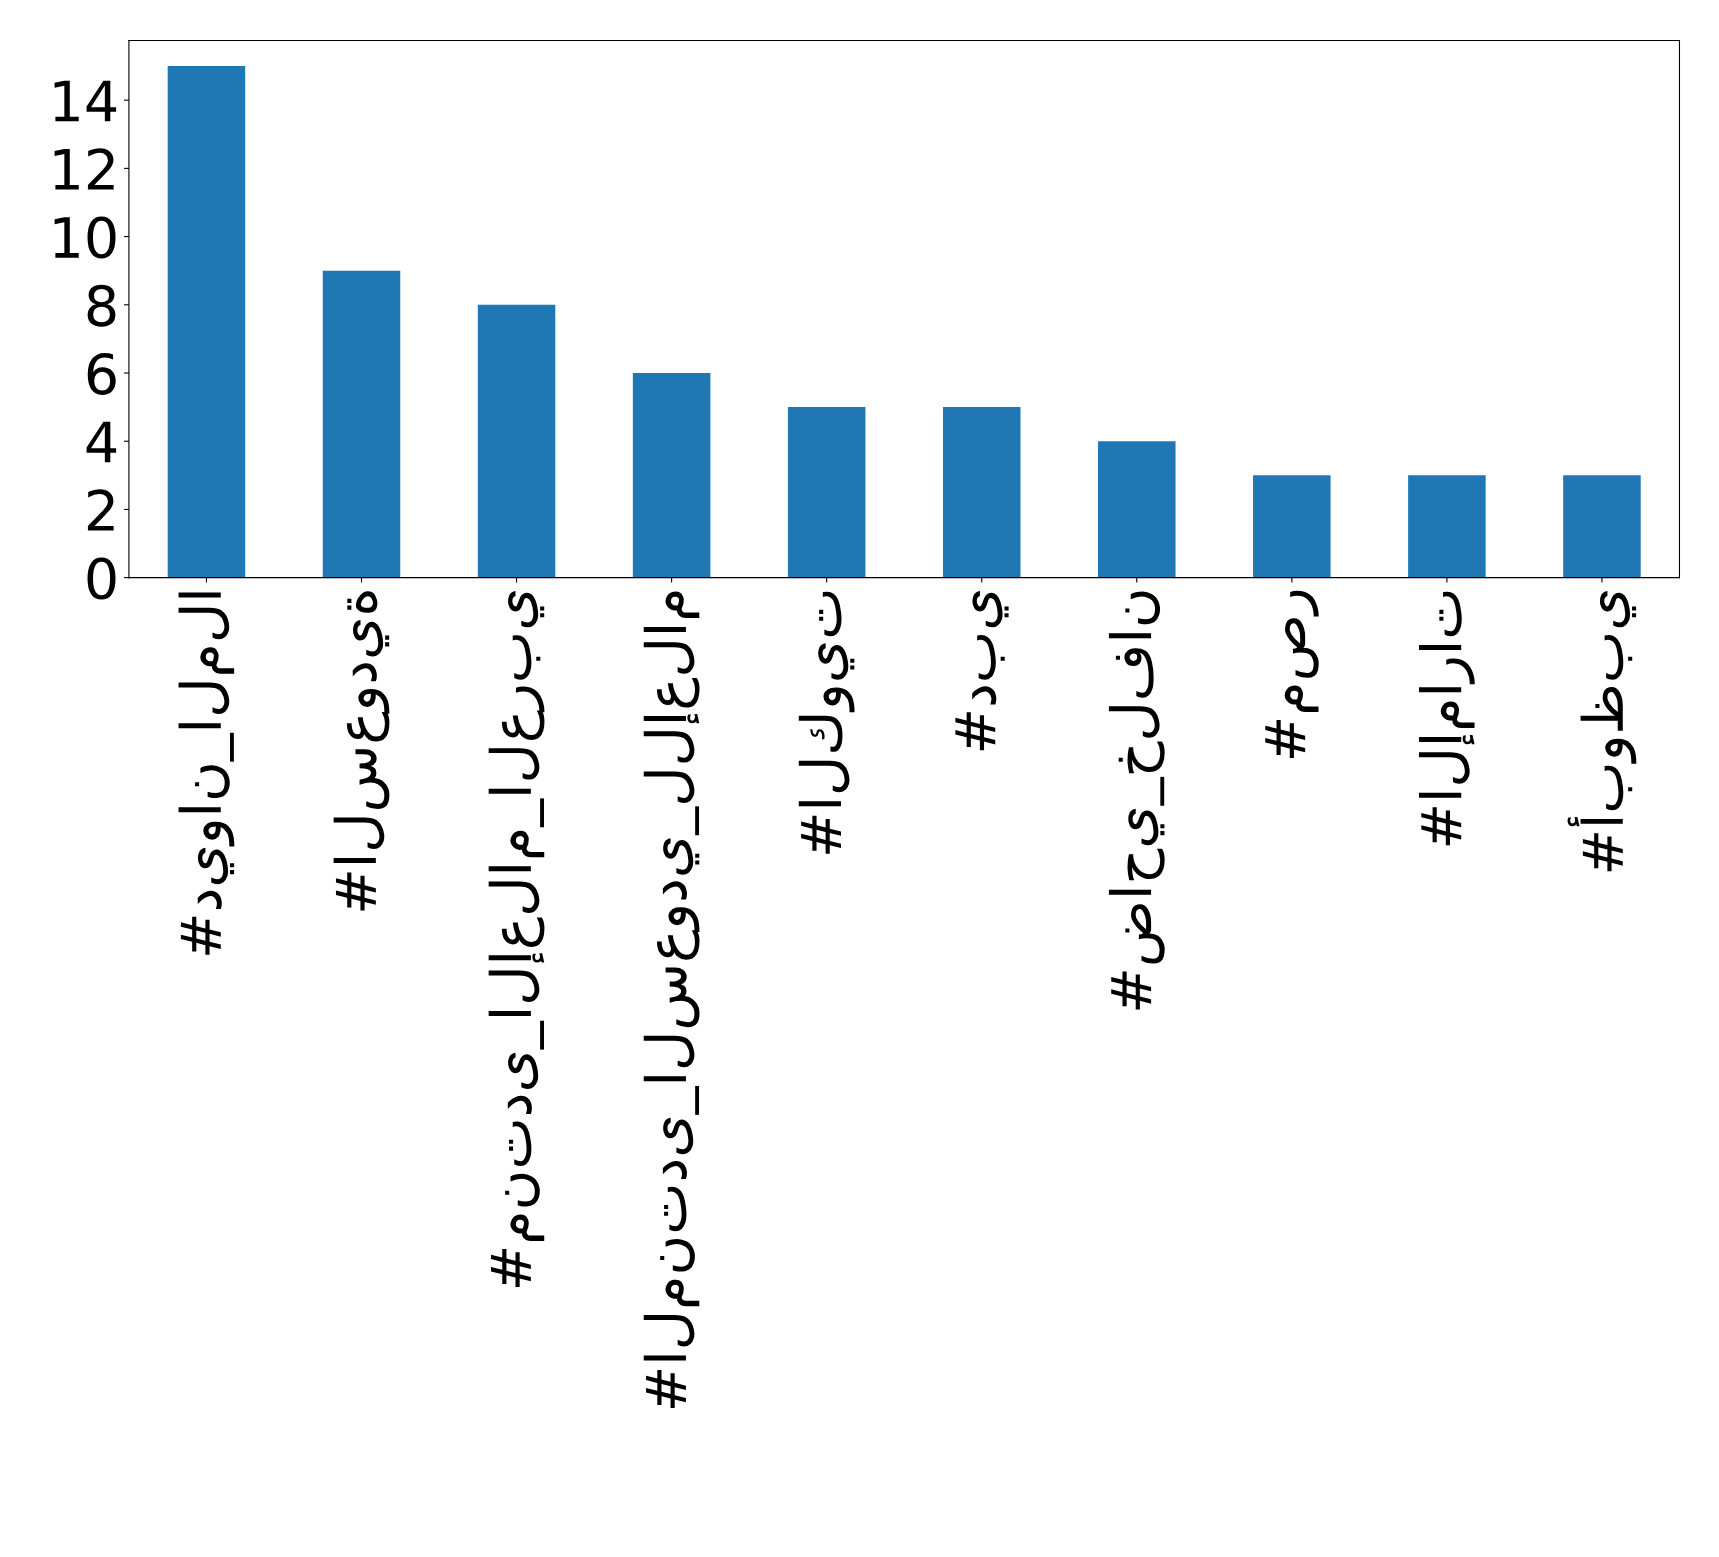 The height and width of the screenshot is (1557, 1719). I want to click on y-tick-label: 4, so click(101, 442).